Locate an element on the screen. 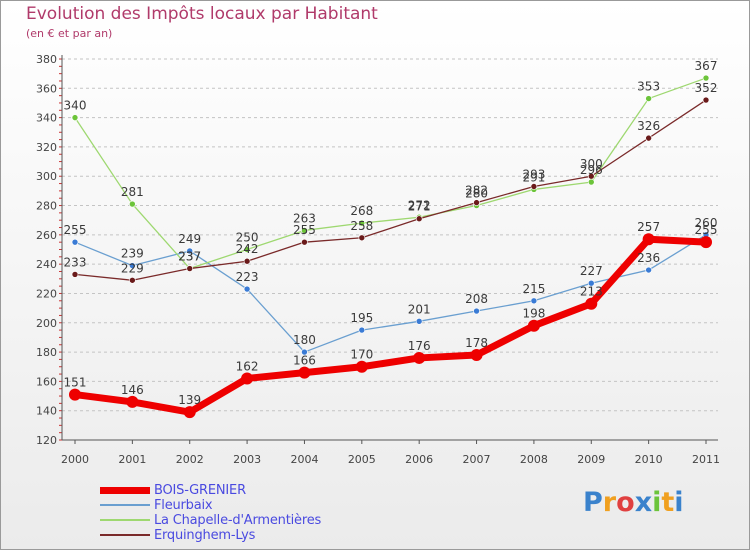 The image size is (750, 550). data-label-bois-grenier: 162 is located at coordinates (247, 366).